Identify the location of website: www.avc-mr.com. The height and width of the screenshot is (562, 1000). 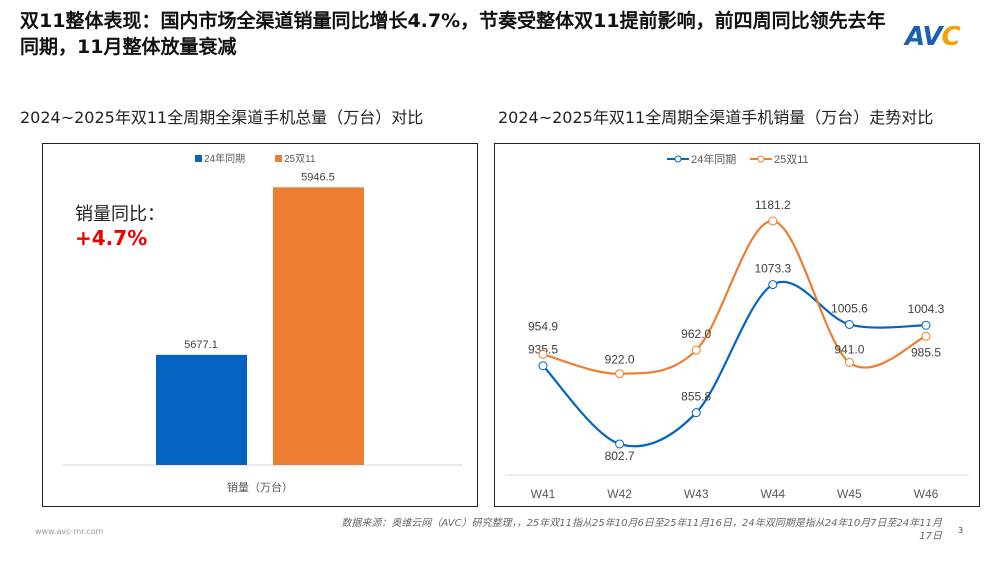
(69, 531).